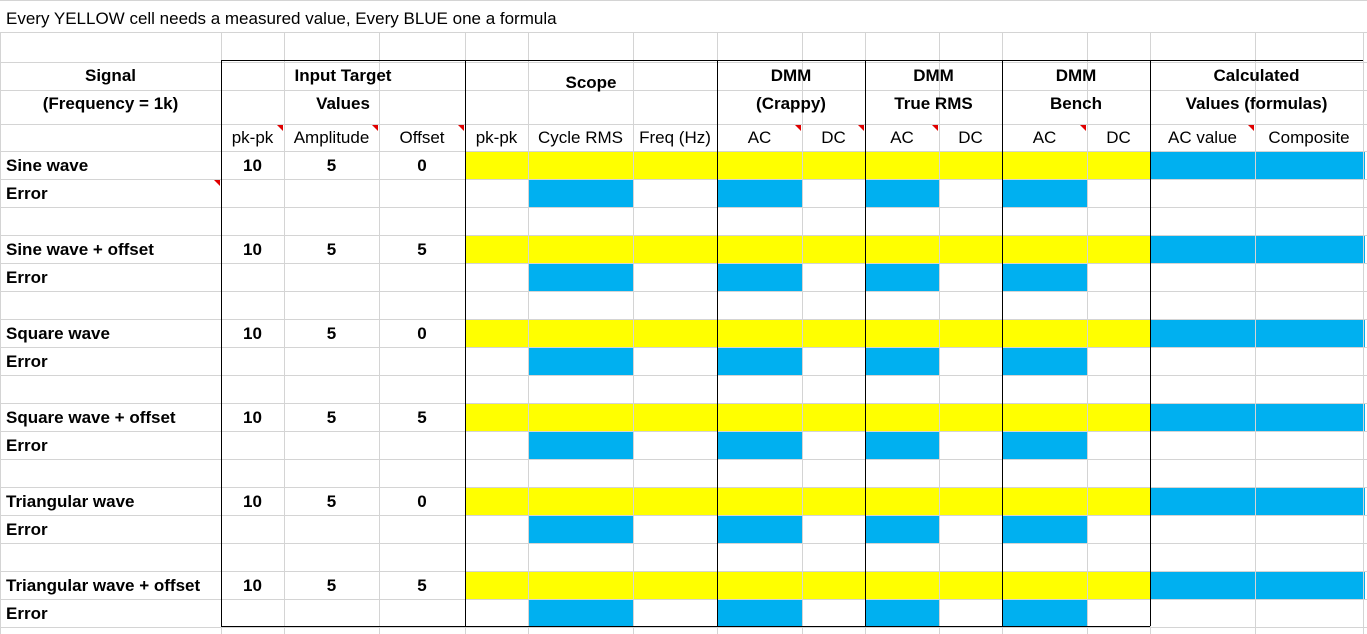 The width and height of the screenshot is (1367, 634). Describe the element at coordinates (331, 137) in the screenshot. I see `column-subheader: Amplitude` at that location.